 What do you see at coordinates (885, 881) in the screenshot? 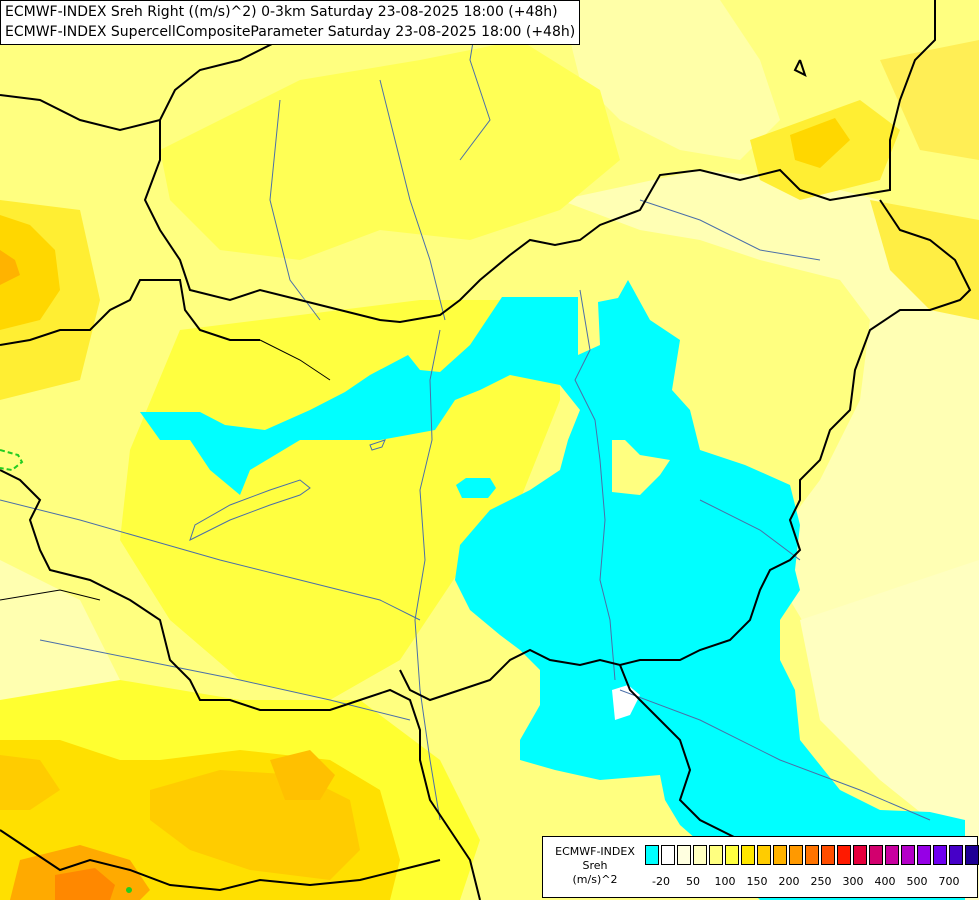
I see `legend-tick-label: 400` at bounding box center [885, 881].